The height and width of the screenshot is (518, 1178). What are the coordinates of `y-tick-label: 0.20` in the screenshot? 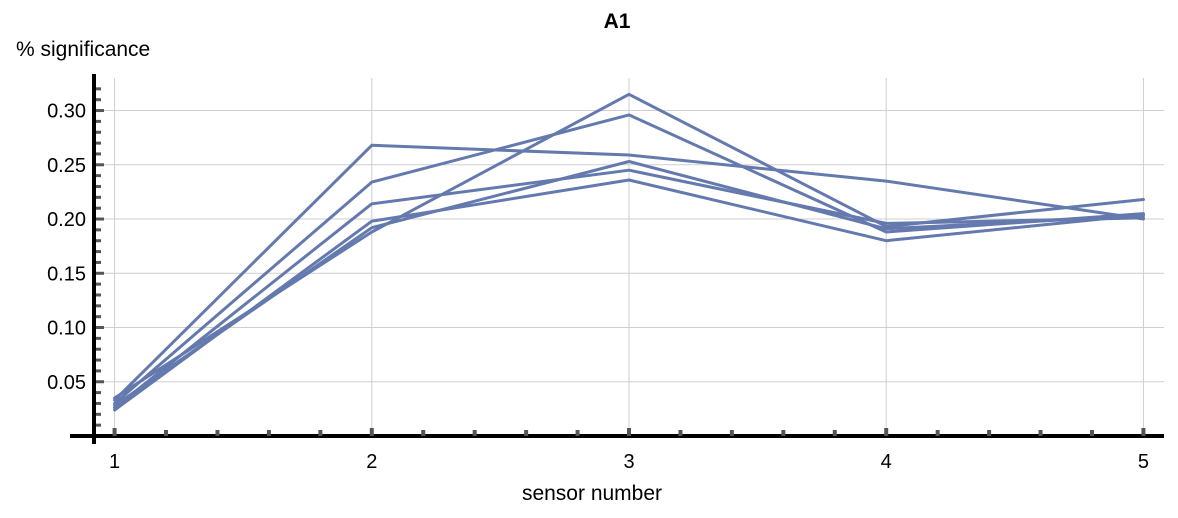 It's located at (66, 220).